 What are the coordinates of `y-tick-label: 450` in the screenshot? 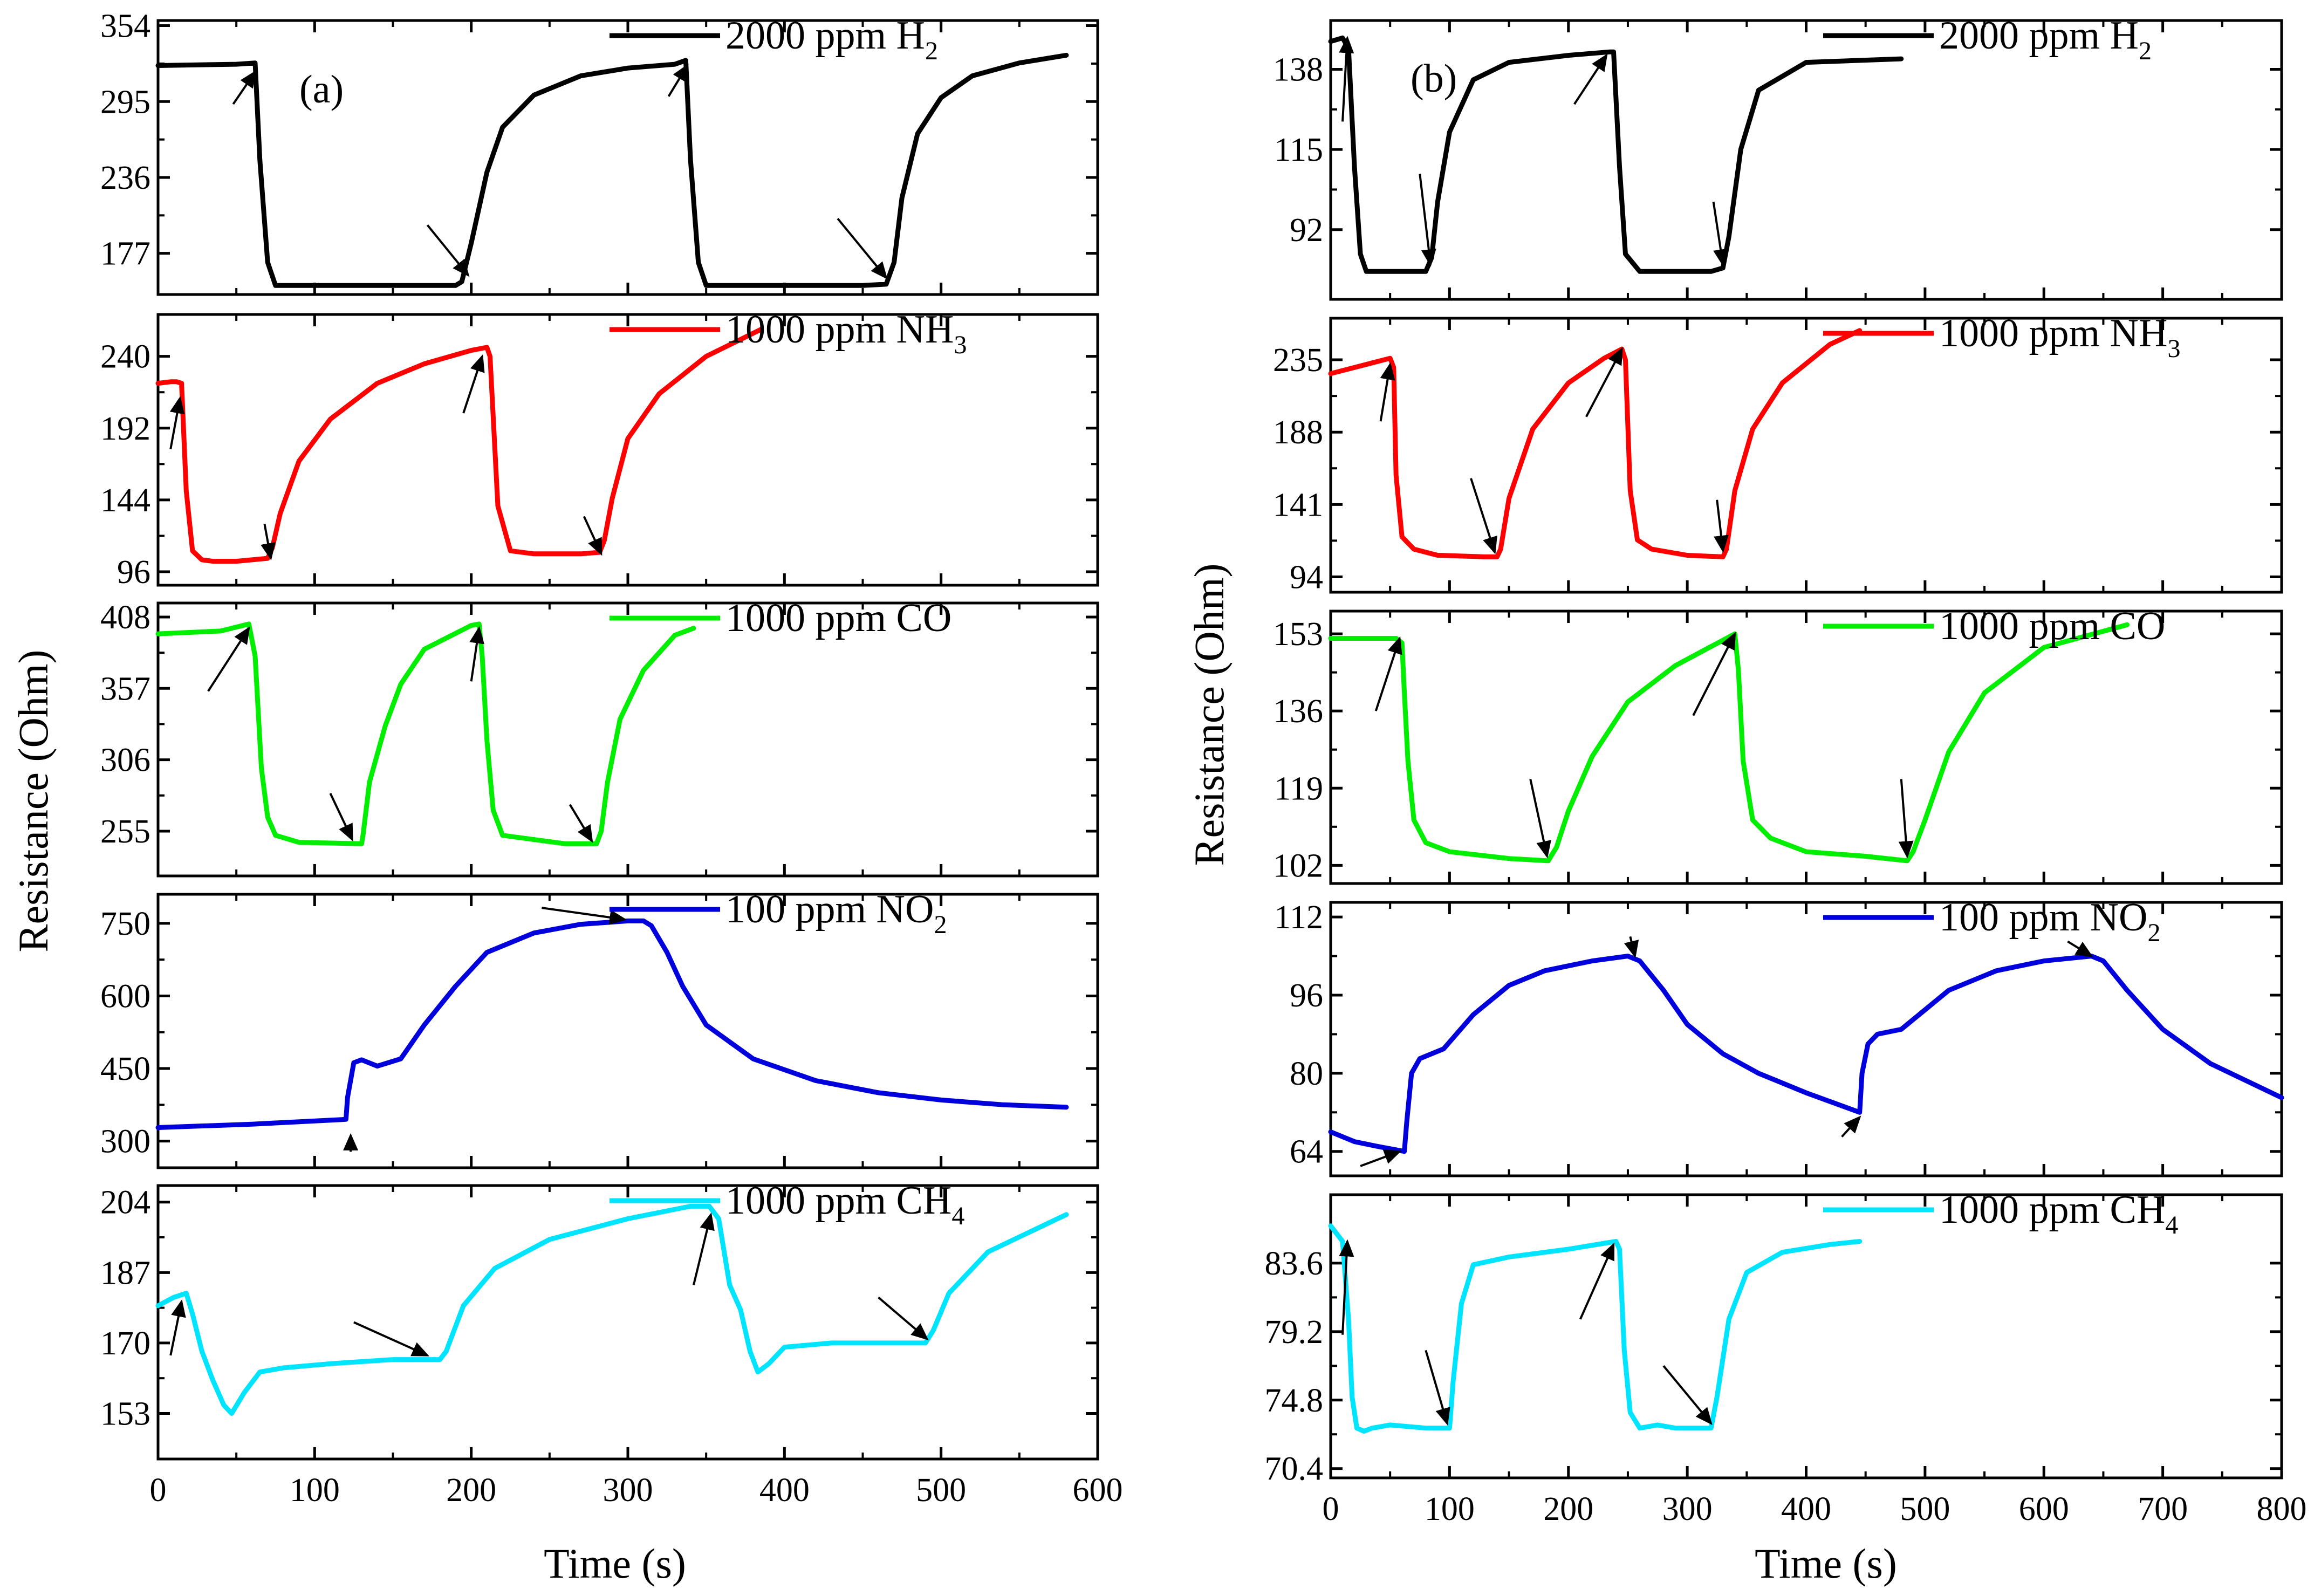 It's located at (125, 1069).